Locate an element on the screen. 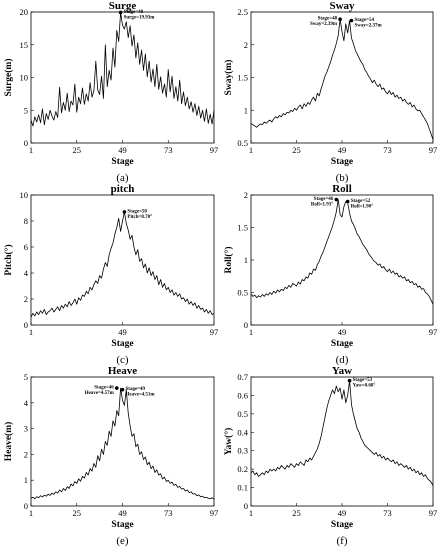 This screenshot has width=448, height=550. peak-value-label: Pitch=8.70° is located at coordinates (139, 217).